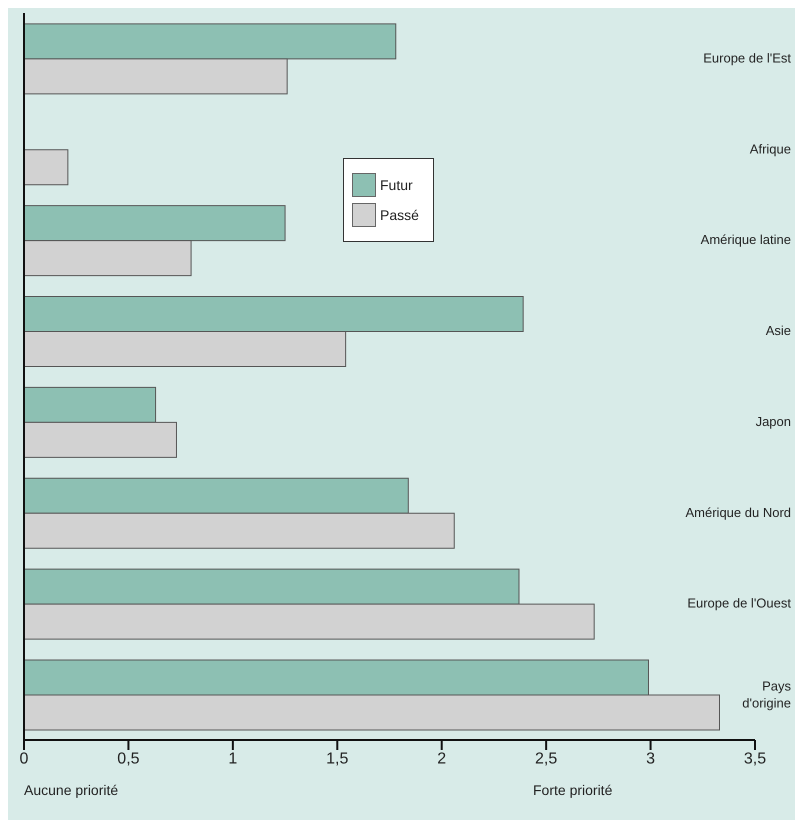  What do you see at coordinates (71, 790) in the screenshot?
I see `text: Aucune priorité` at bounding box center [71, 790].